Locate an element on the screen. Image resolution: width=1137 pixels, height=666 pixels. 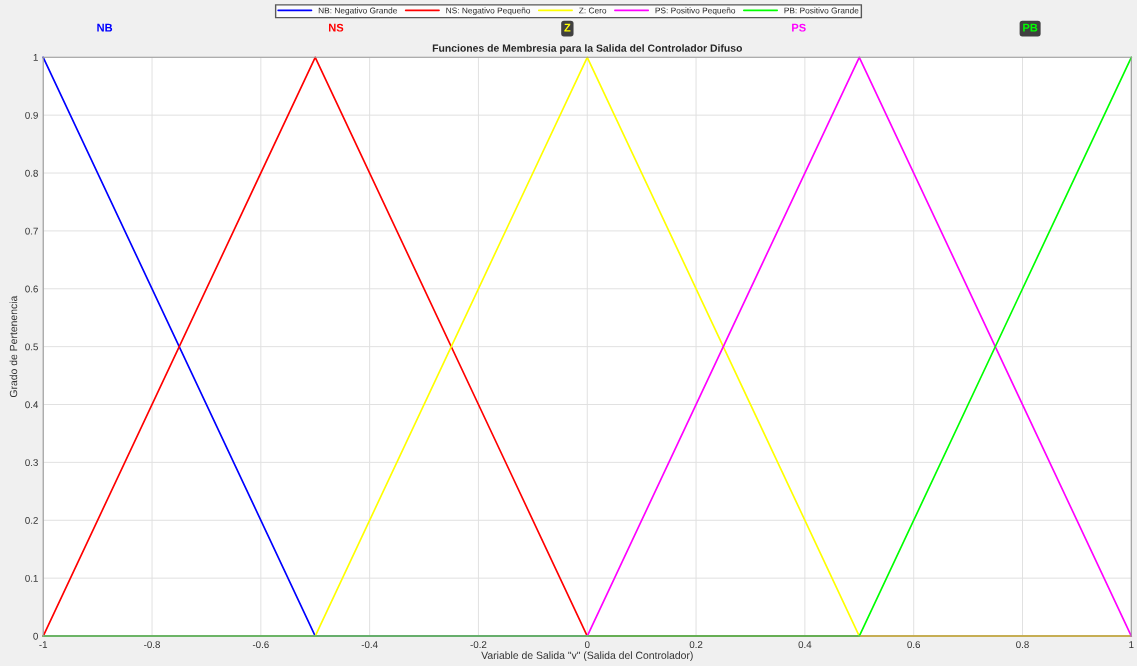
legend-label: PB: Positivo Grande is located at coordinates (821, 10).